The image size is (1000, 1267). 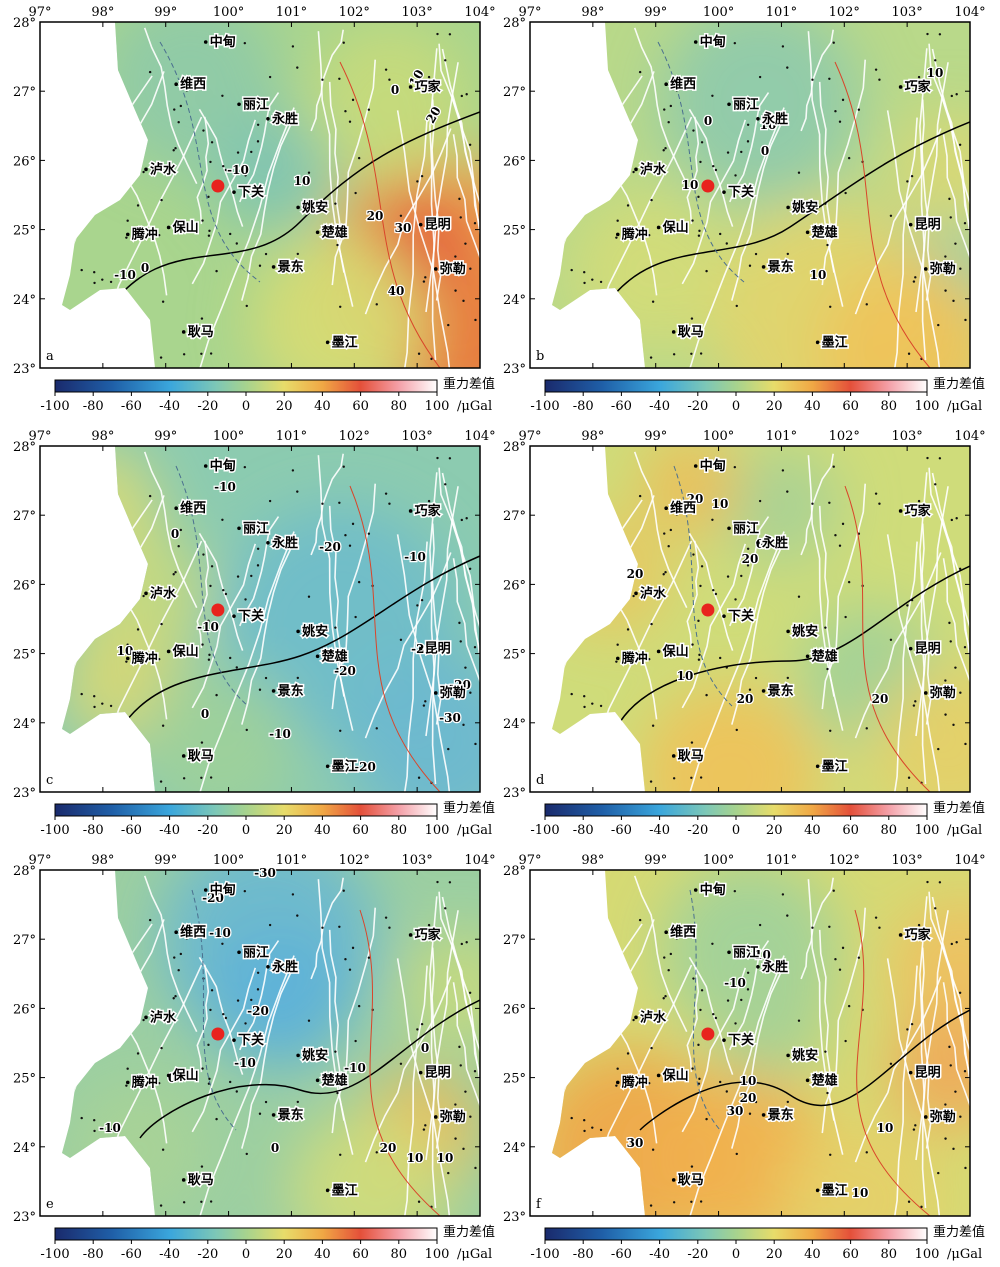 What do you see at coordinates (761, 1043) in the screenshot?
I see `field` at bounding box center [761, 1043].